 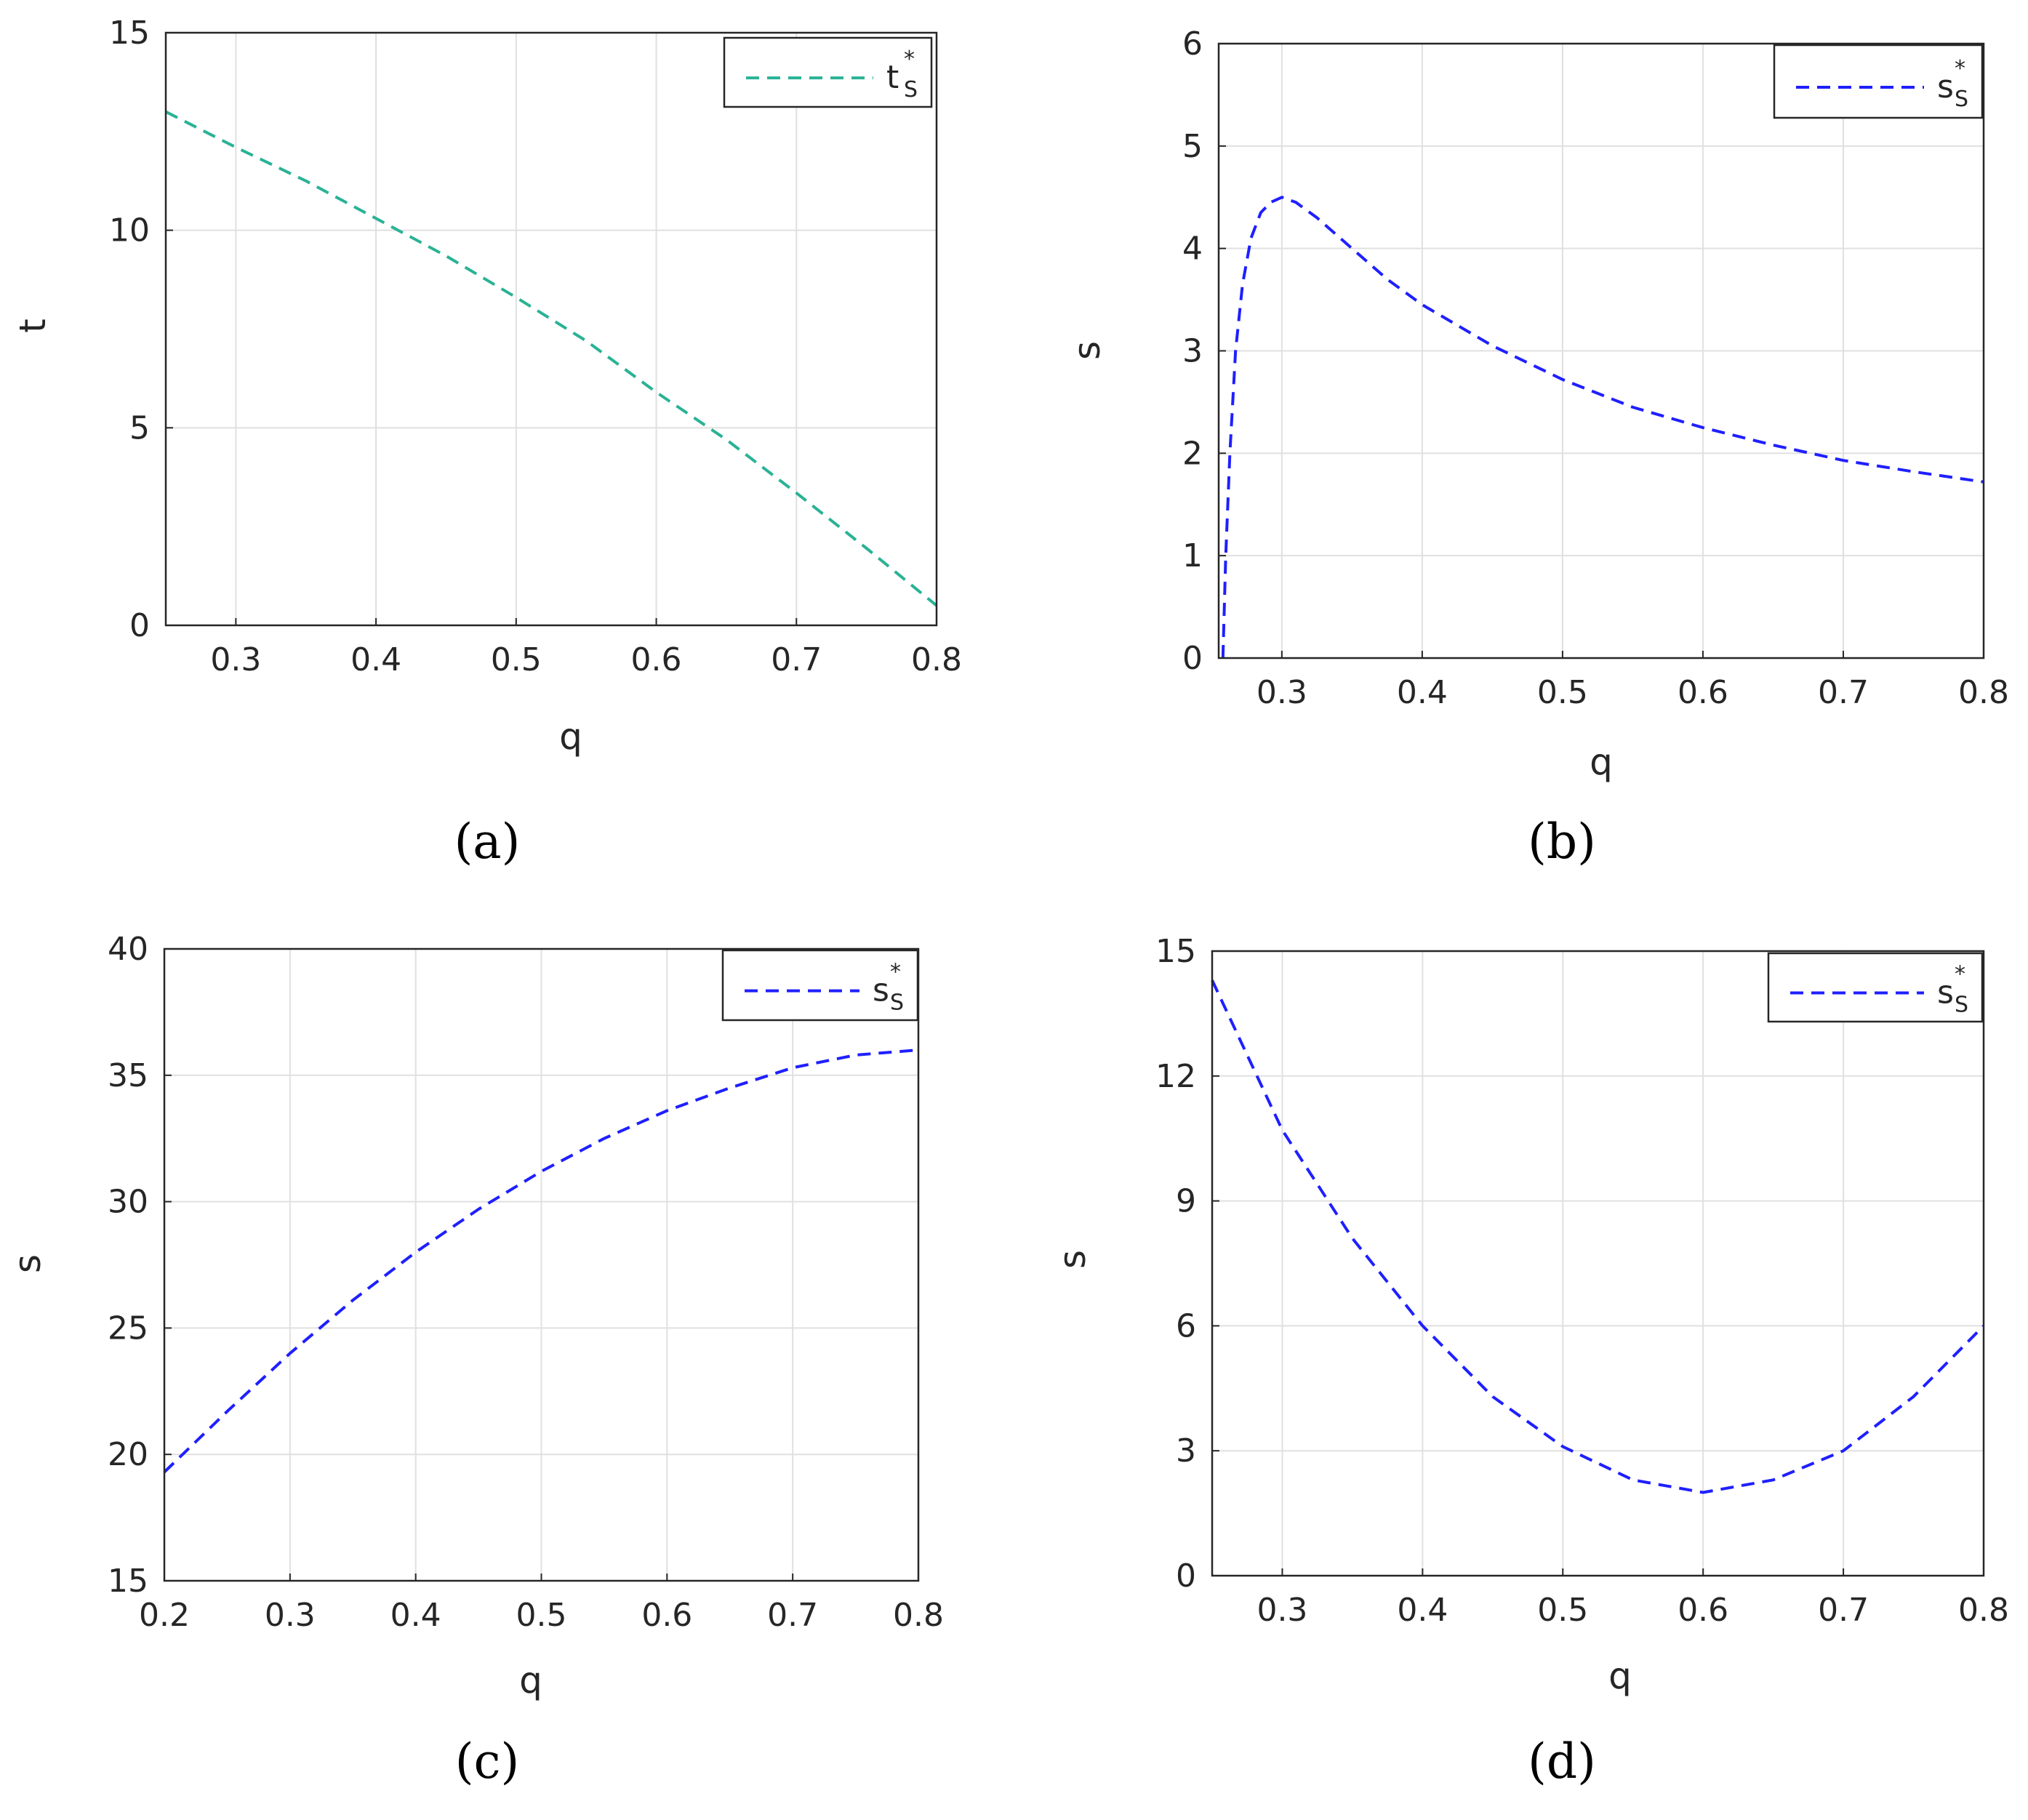 What do you see at coordinates (896, 972) in the screenshot?
I see `legend-superscript-c: *` at bounding box center [896, 972].